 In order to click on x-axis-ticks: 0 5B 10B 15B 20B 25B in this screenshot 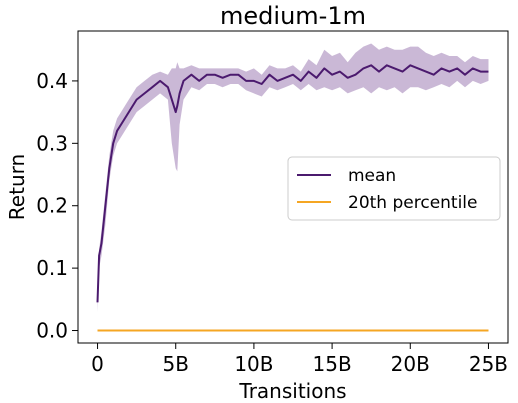, I will do `click(299, 359)`.